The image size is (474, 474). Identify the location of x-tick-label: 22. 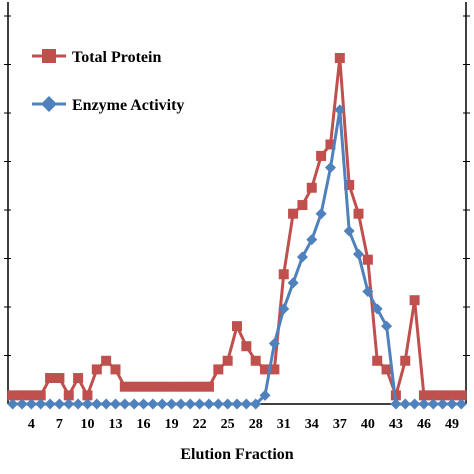
(200, 424).